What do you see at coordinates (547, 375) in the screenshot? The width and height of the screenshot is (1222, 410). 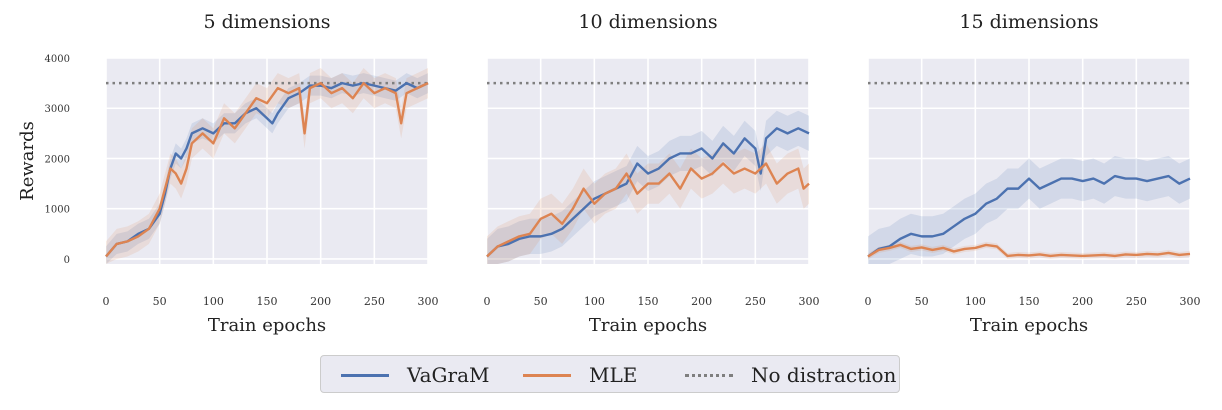 I see `legend-swatch-mle` at bounding box center [547, 375].